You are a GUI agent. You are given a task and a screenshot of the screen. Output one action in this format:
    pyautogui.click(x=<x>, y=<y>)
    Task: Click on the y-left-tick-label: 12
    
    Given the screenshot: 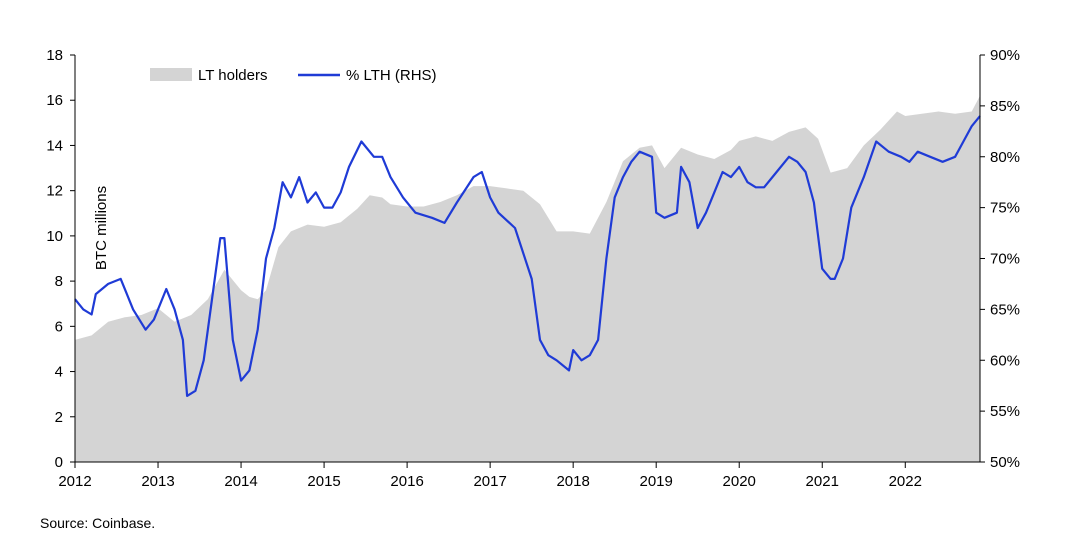 What is the action you would take?
    pyautogui.click(x=54, y=191)
    